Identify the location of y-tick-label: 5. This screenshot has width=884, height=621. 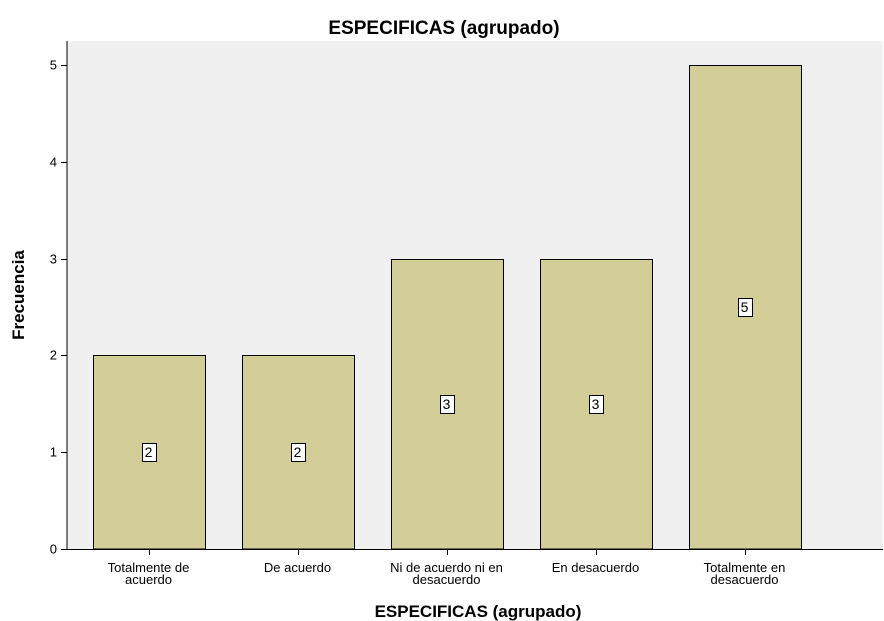
(53, 65).